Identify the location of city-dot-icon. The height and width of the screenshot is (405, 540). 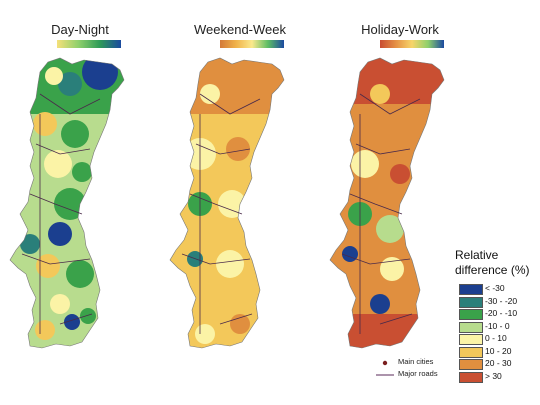
(385, 363).